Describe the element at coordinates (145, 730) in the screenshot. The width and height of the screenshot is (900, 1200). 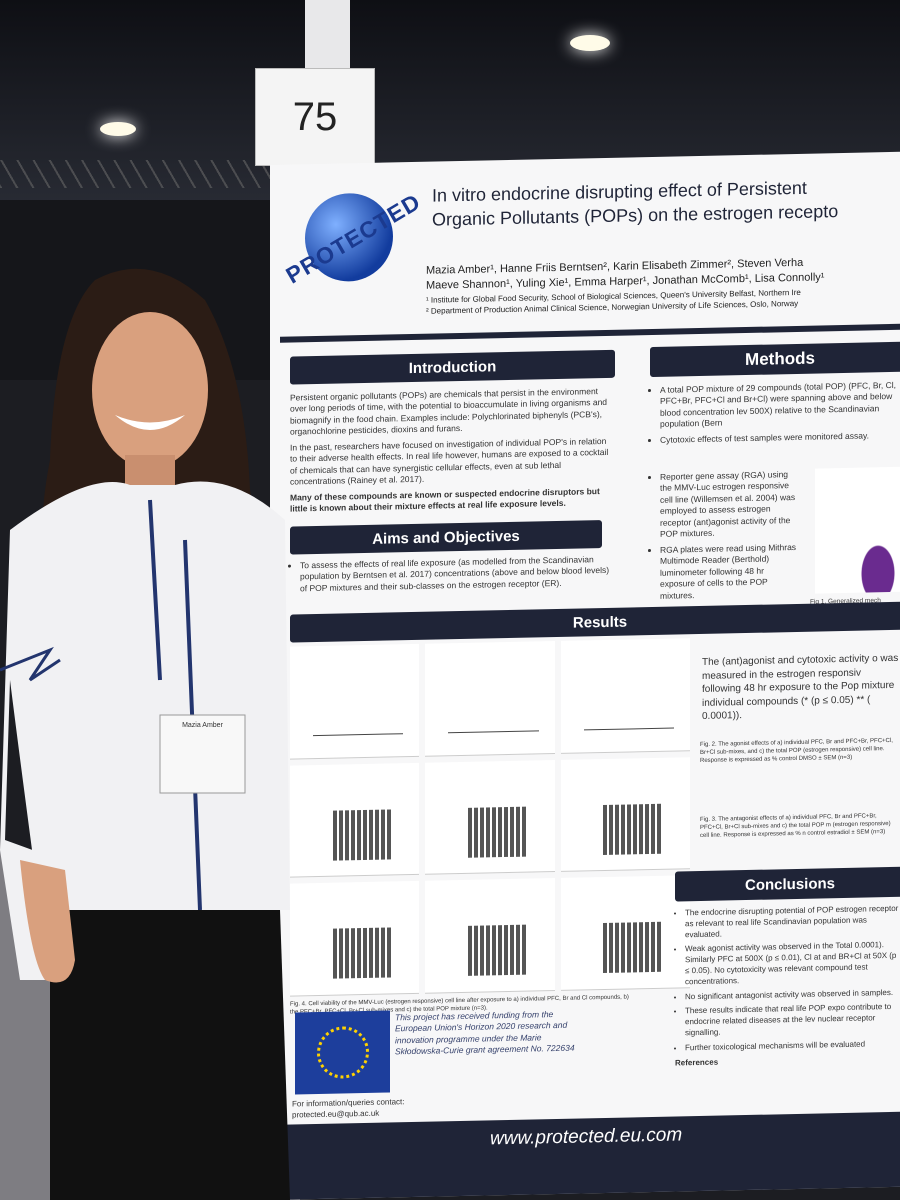
I see `blouse` at that location.